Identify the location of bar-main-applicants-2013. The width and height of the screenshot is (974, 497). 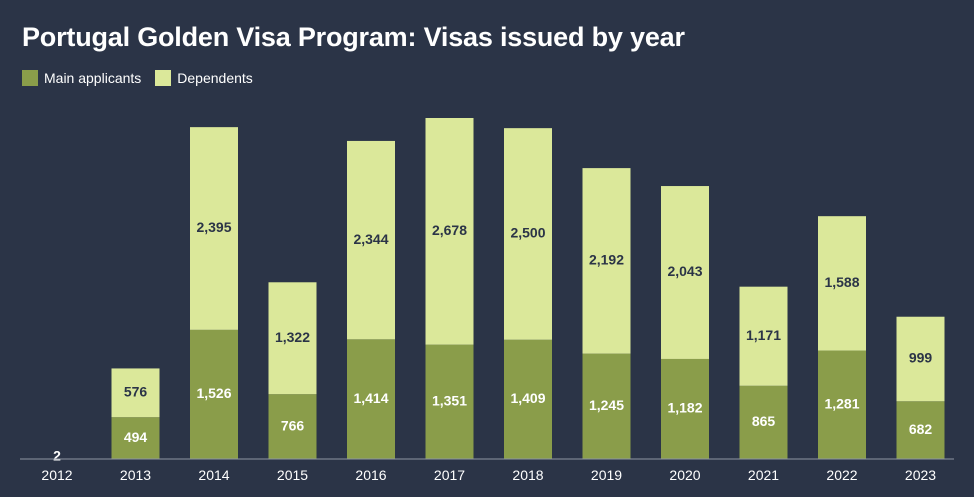
(135, 438).